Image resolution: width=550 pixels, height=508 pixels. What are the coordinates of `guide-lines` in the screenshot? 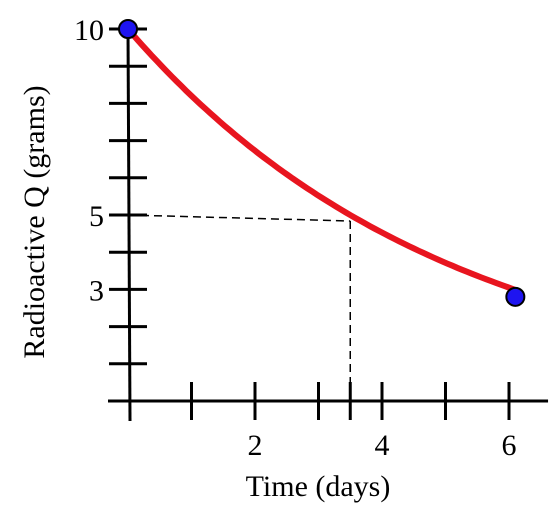 It's located at (239, 307).